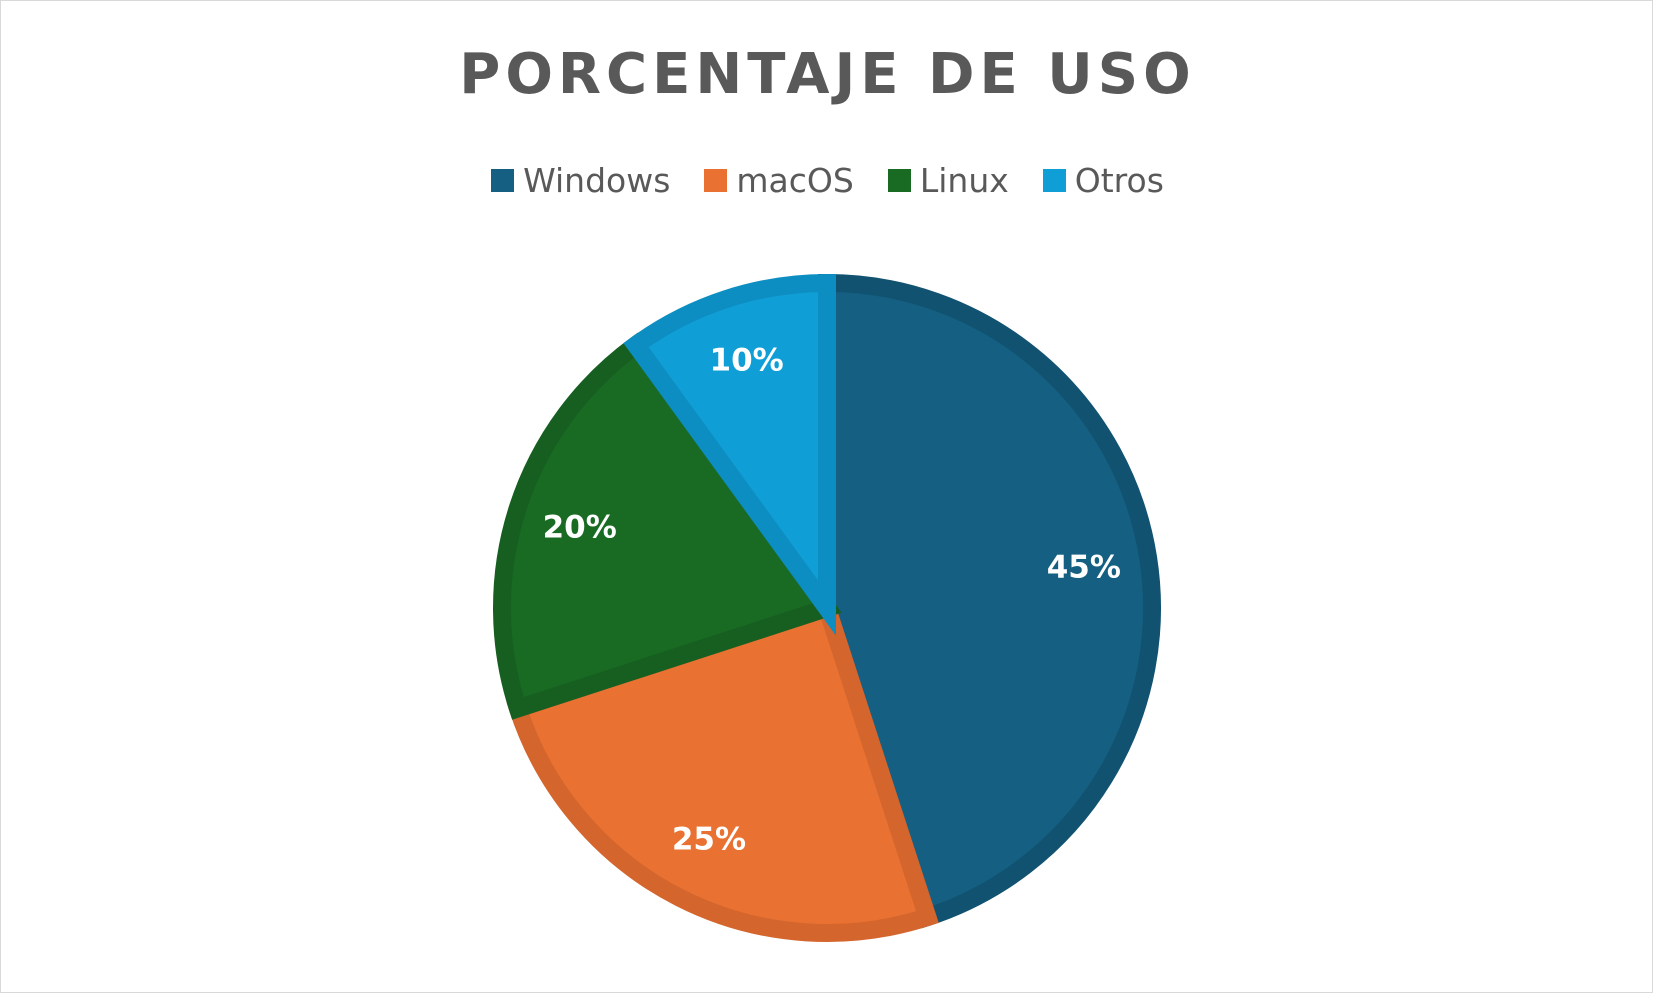  Describe the element at coordinates (580, 528) in the screenshot. I see `data-label-linux: 20%` at that location.